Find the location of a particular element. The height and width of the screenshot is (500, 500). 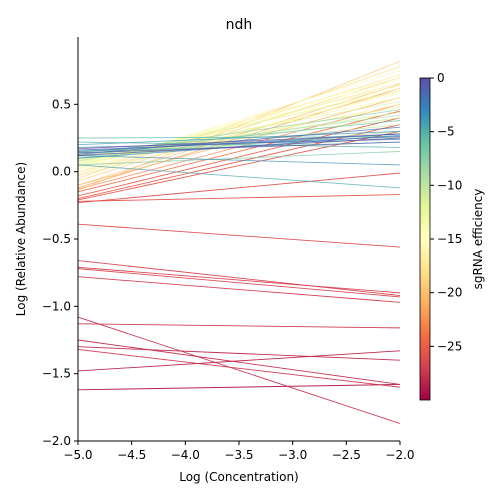

colorbar-ticks: 0 −5 −10 −15 −20 −25 is located at coordinates (446, 212).